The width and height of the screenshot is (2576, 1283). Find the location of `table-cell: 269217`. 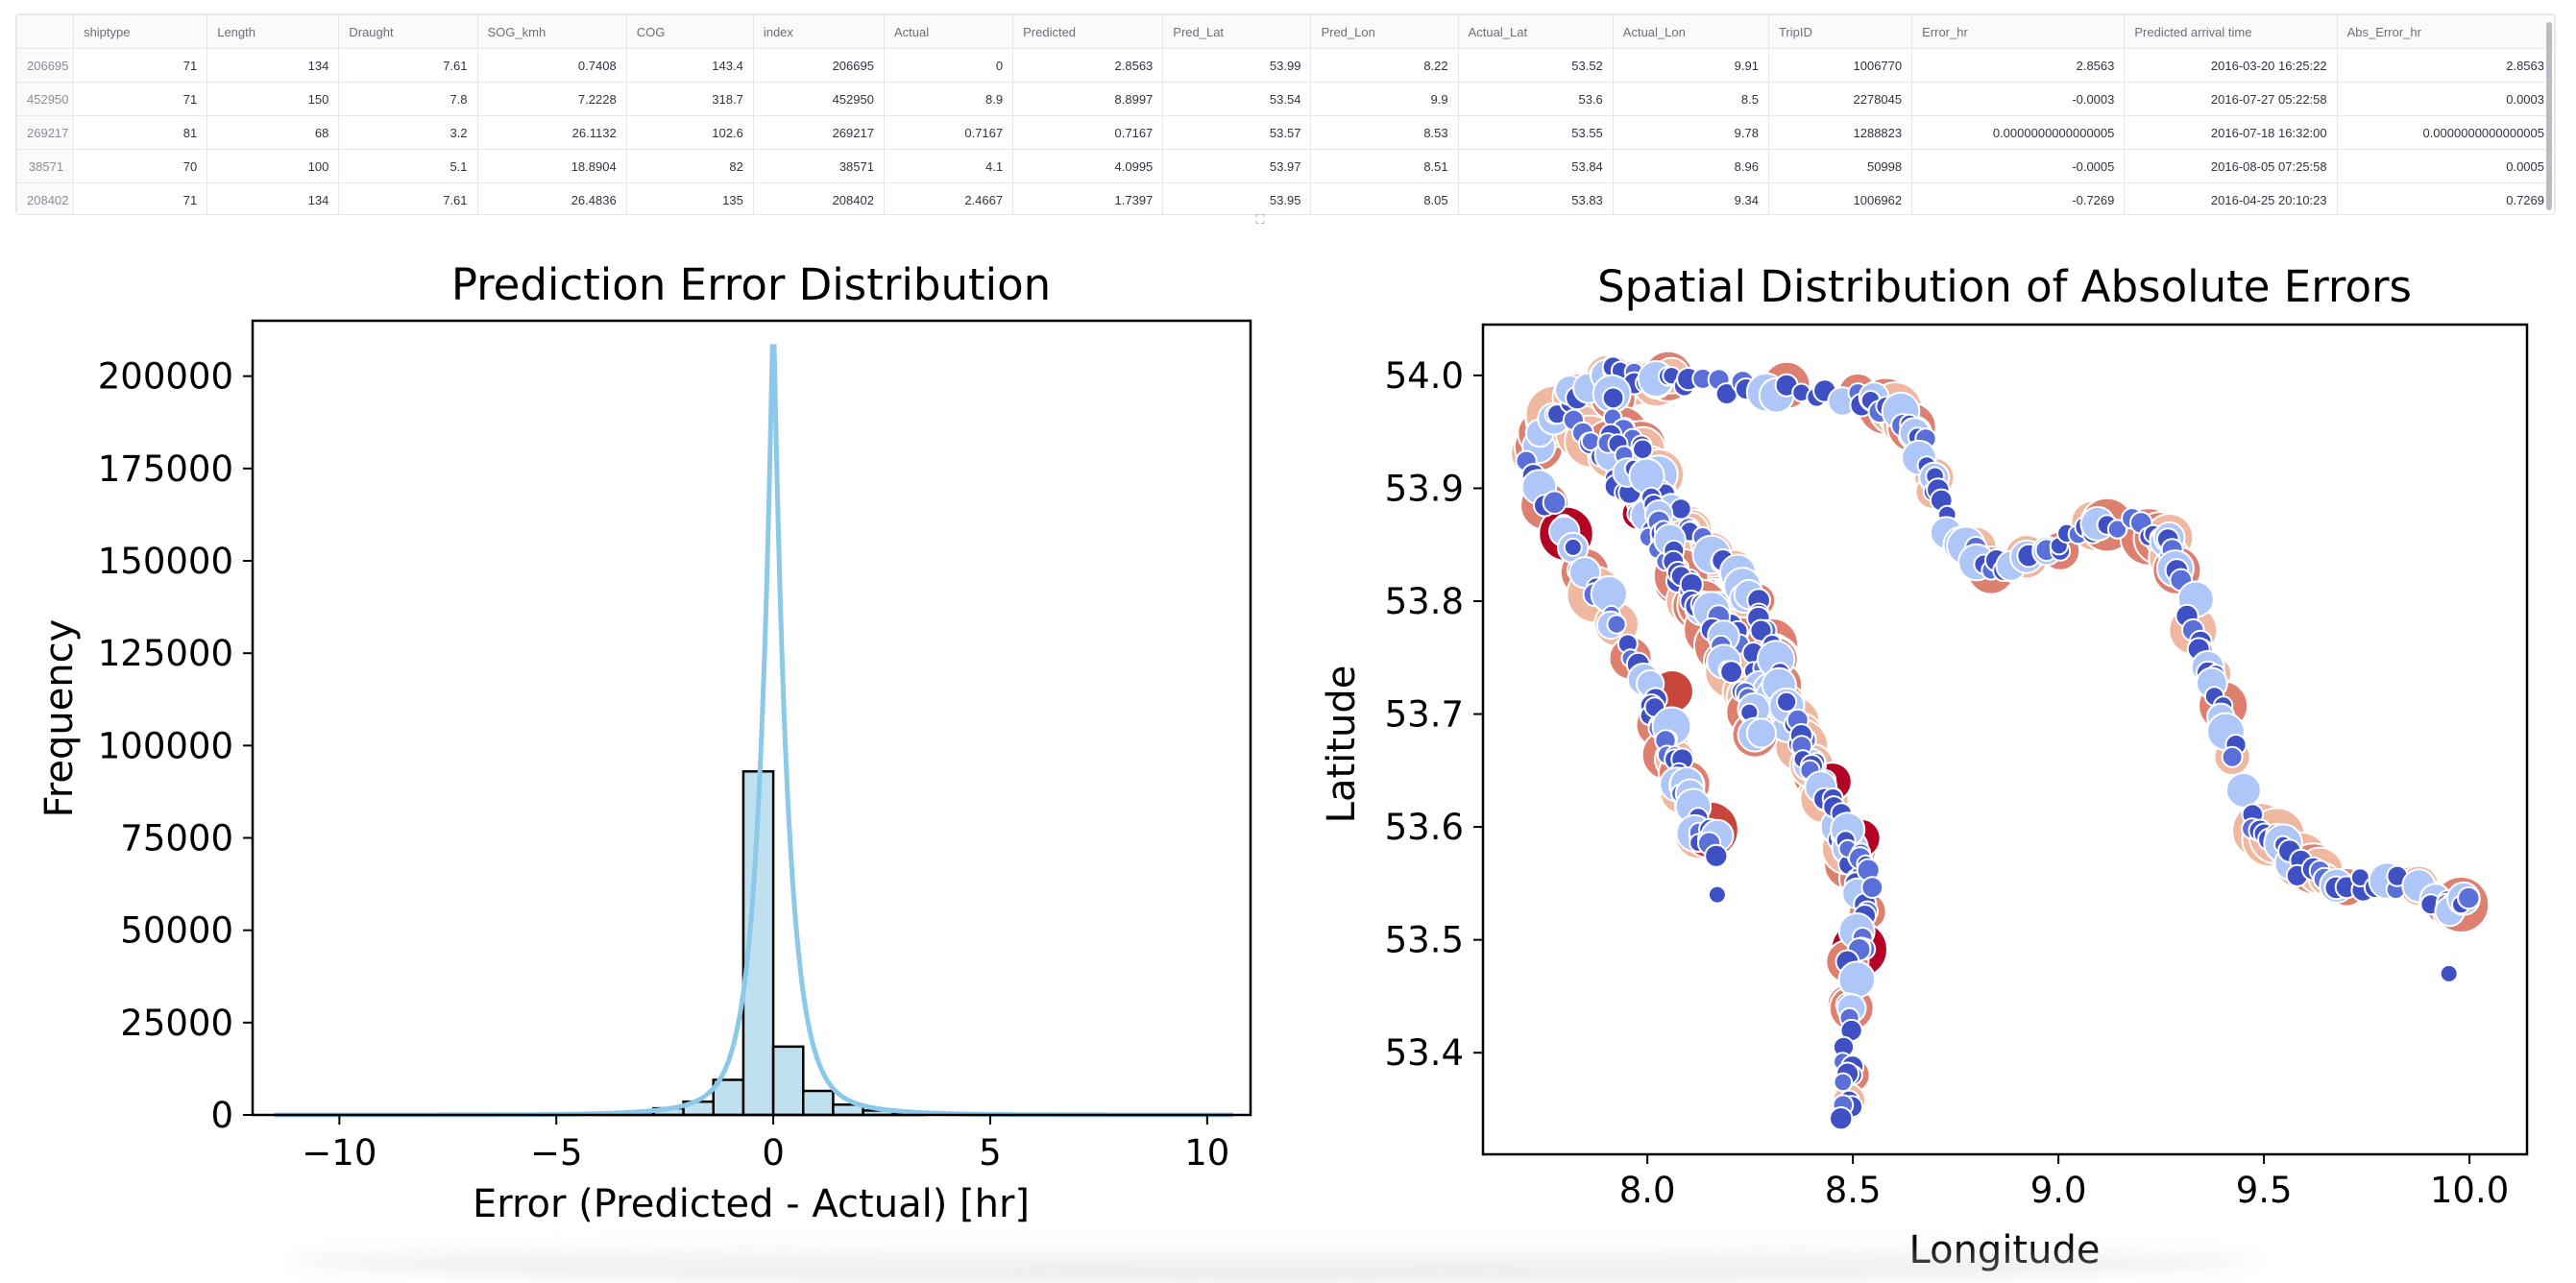

table-cell: 269217 is located at coordinates (818, 132).